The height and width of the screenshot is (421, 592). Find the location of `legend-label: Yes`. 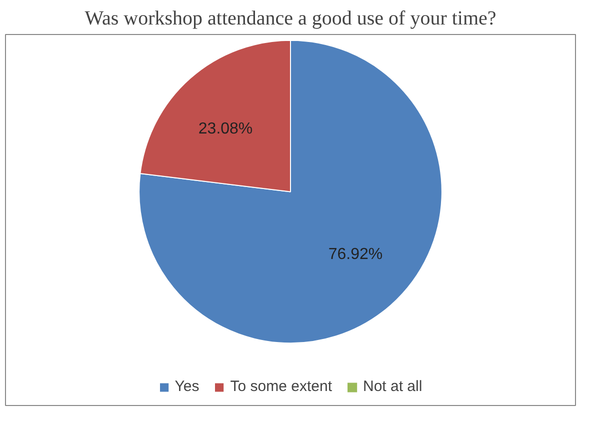

legend-label: Yes is located at coordinates (187, 386).